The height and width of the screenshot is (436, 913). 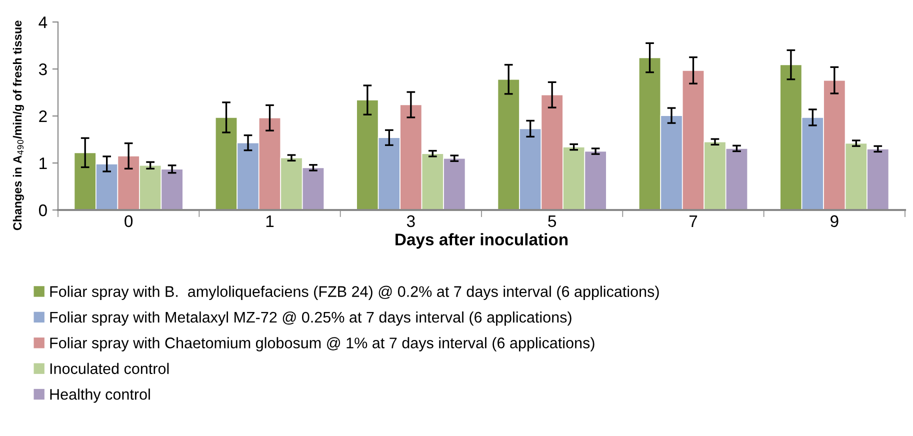 I want to click on y-tick-label: 2, so click(x=43, y=116).